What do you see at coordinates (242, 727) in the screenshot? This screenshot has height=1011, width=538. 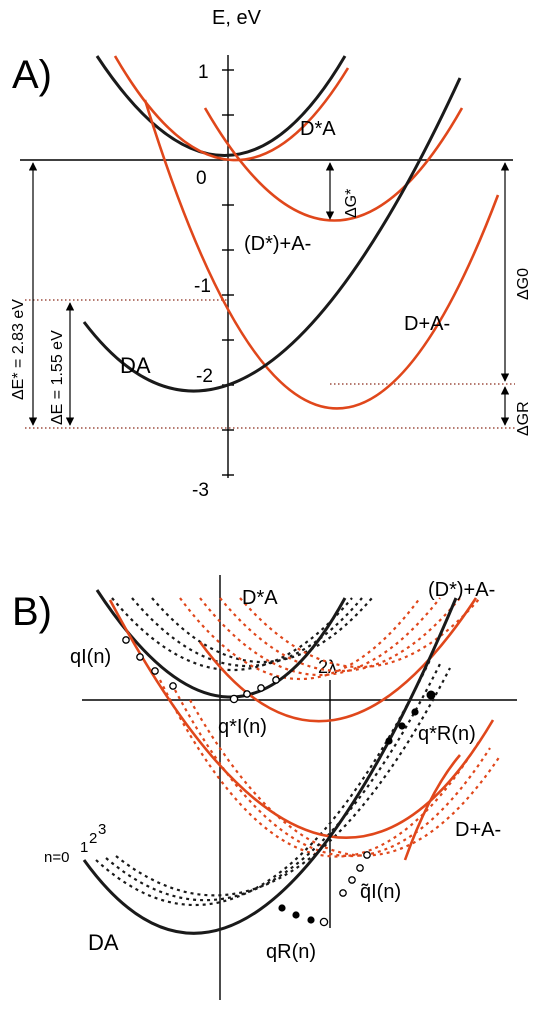 I see `label-q-i-star: q*I(n)` at bounding box center [242, 727].